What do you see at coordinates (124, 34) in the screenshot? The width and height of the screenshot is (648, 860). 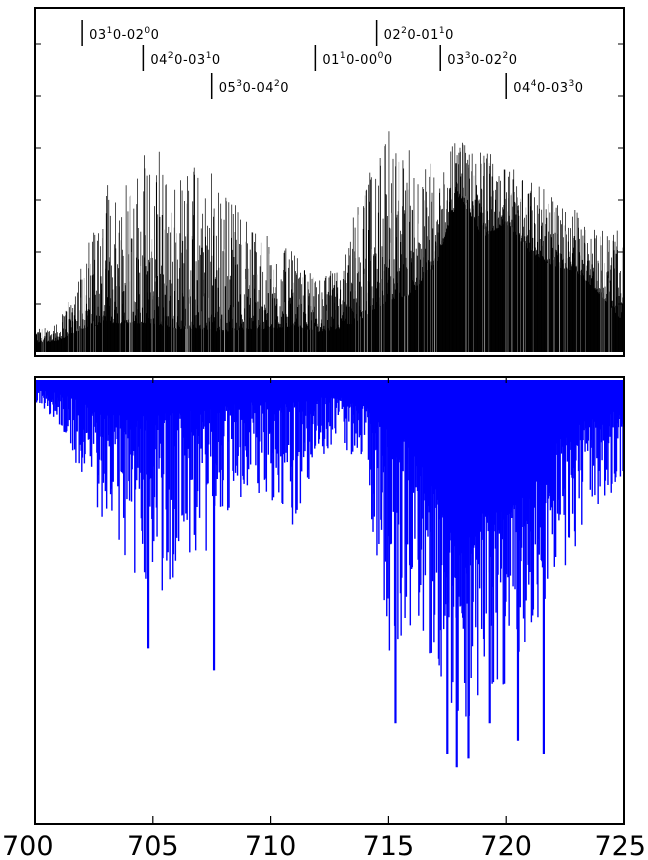 I see `band-label-0: 0310-0200` at bounding box center [124, 34].